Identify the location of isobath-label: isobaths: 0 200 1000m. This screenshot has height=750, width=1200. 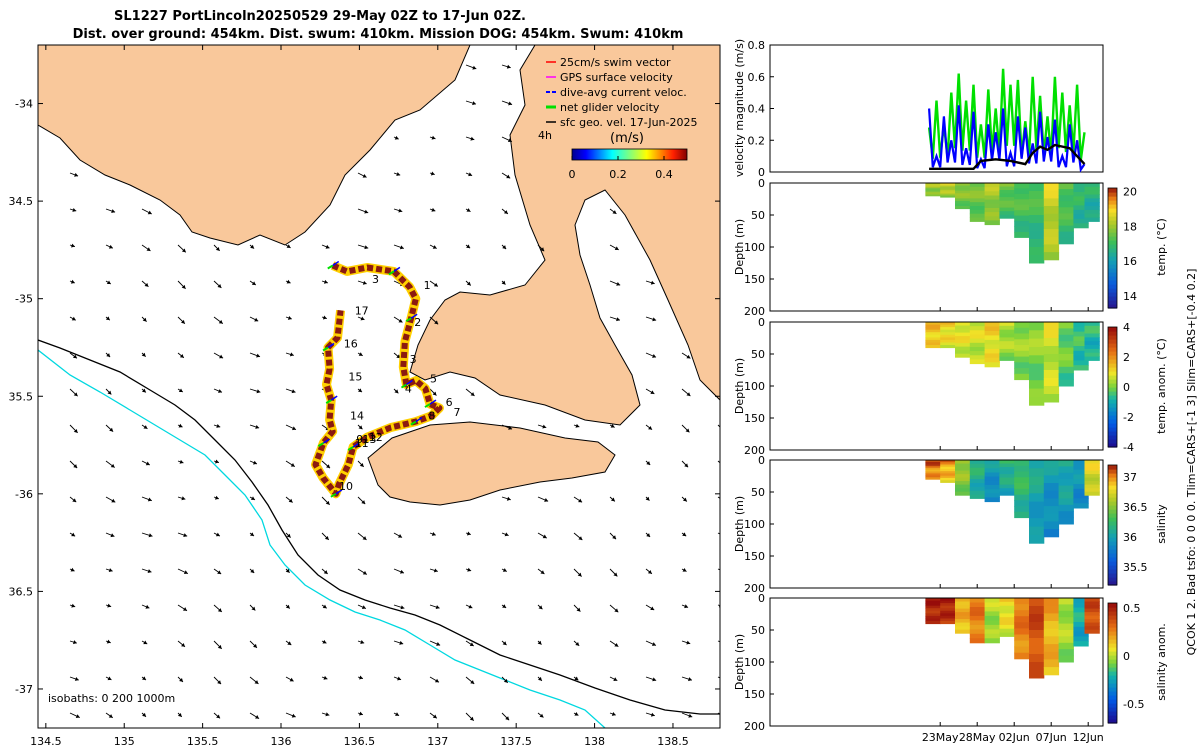
(111, 698).